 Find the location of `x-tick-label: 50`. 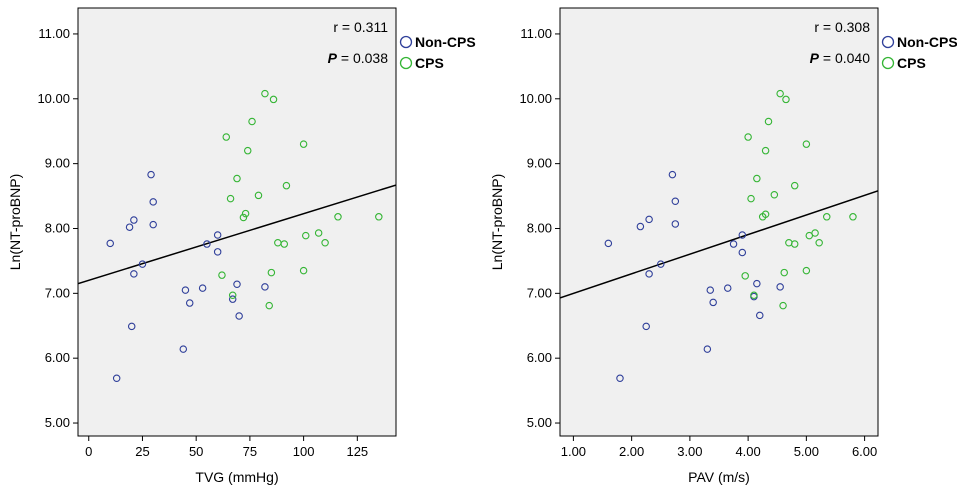

x-tick-label: 50 is located at coordinates (196, 451).